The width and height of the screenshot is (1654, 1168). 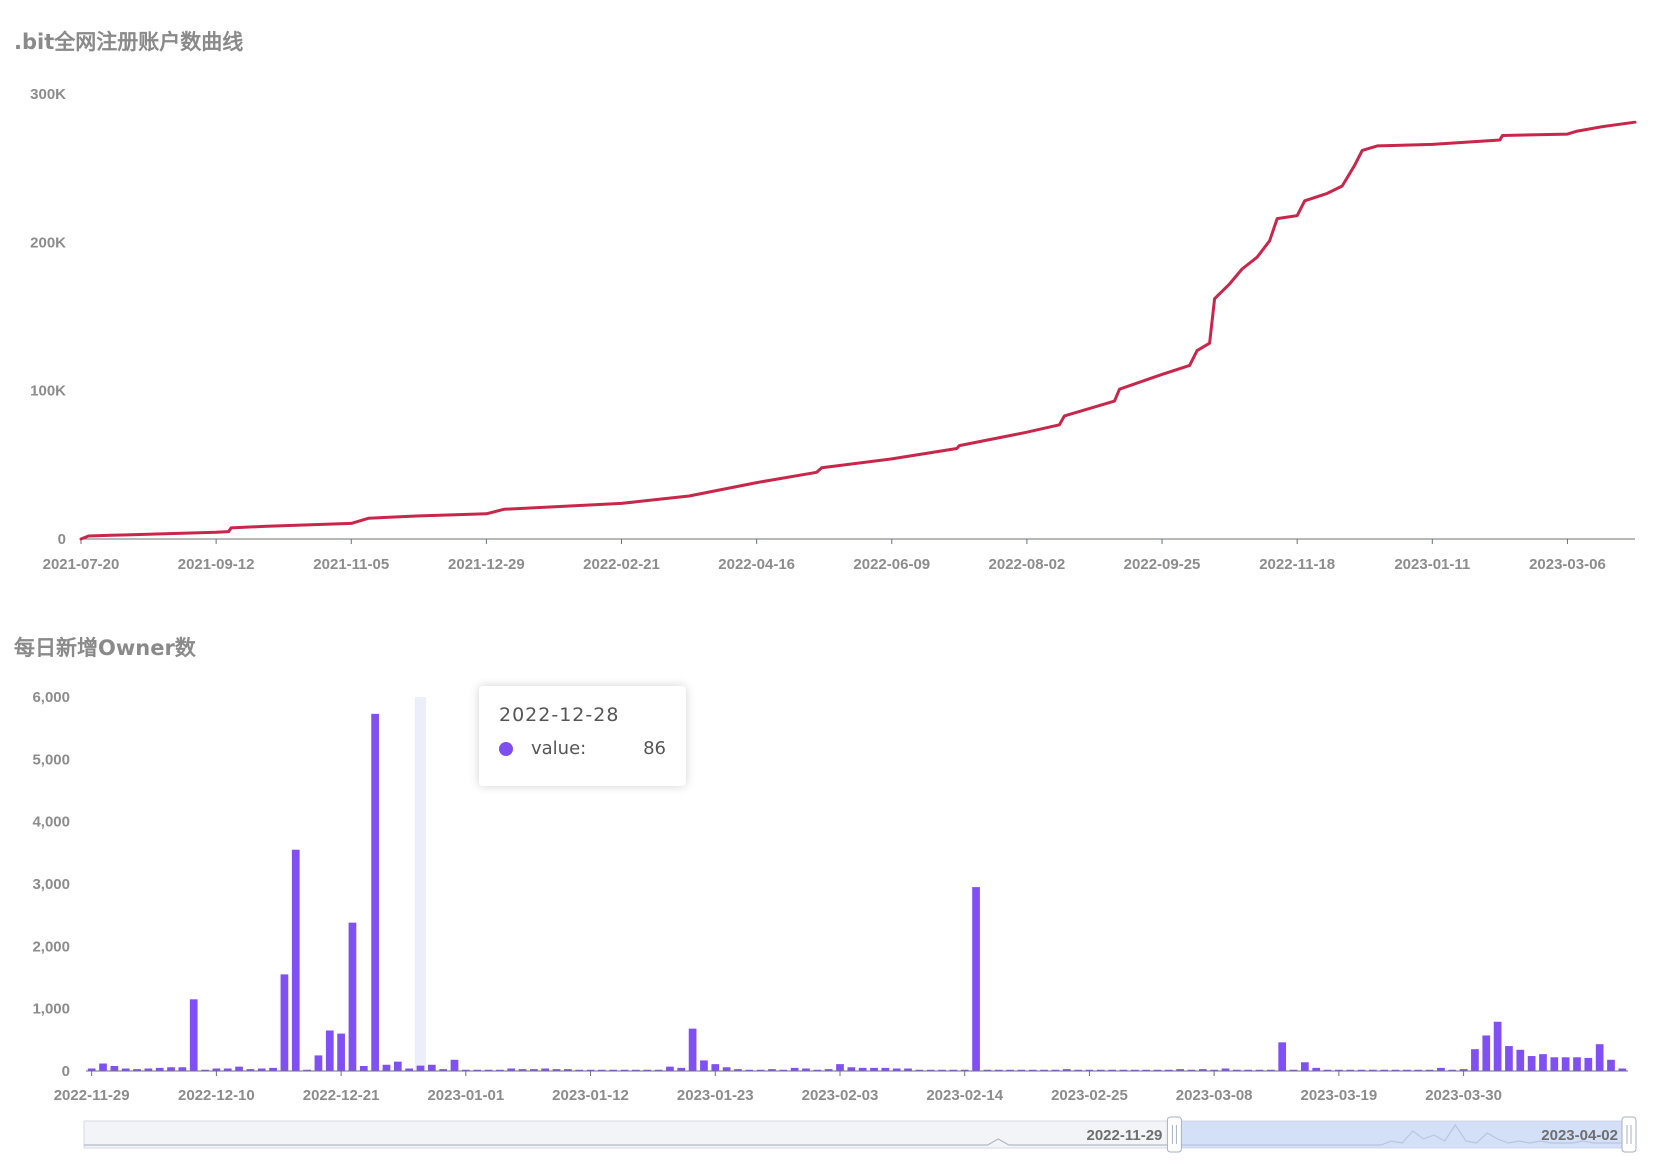 I want to click on slider-end-handle, so click(x=1629, y=1134).